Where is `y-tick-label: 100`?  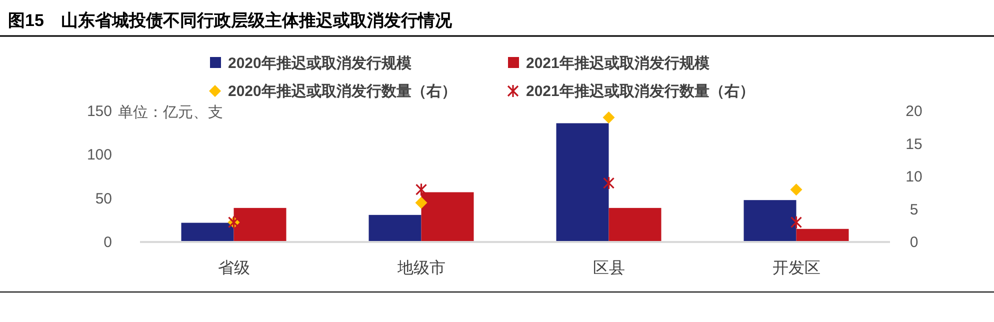
y-tick-label: 100 is located at coordinates (99, 155).